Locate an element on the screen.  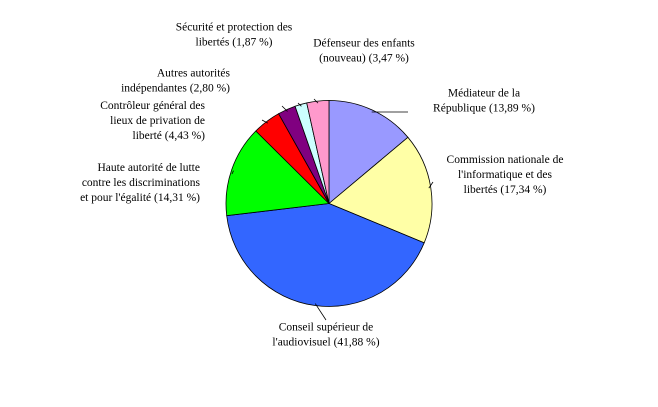
slice-label-line: libertés (17,34 %) is located at coordinates (505, 190).